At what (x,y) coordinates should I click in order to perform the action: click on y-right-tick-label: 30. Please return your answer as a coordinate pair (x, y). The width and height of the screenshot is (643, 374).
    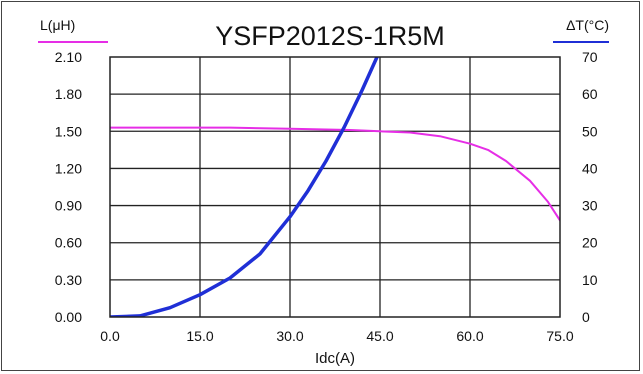
    Looking at the image, I should click on (590, 206).